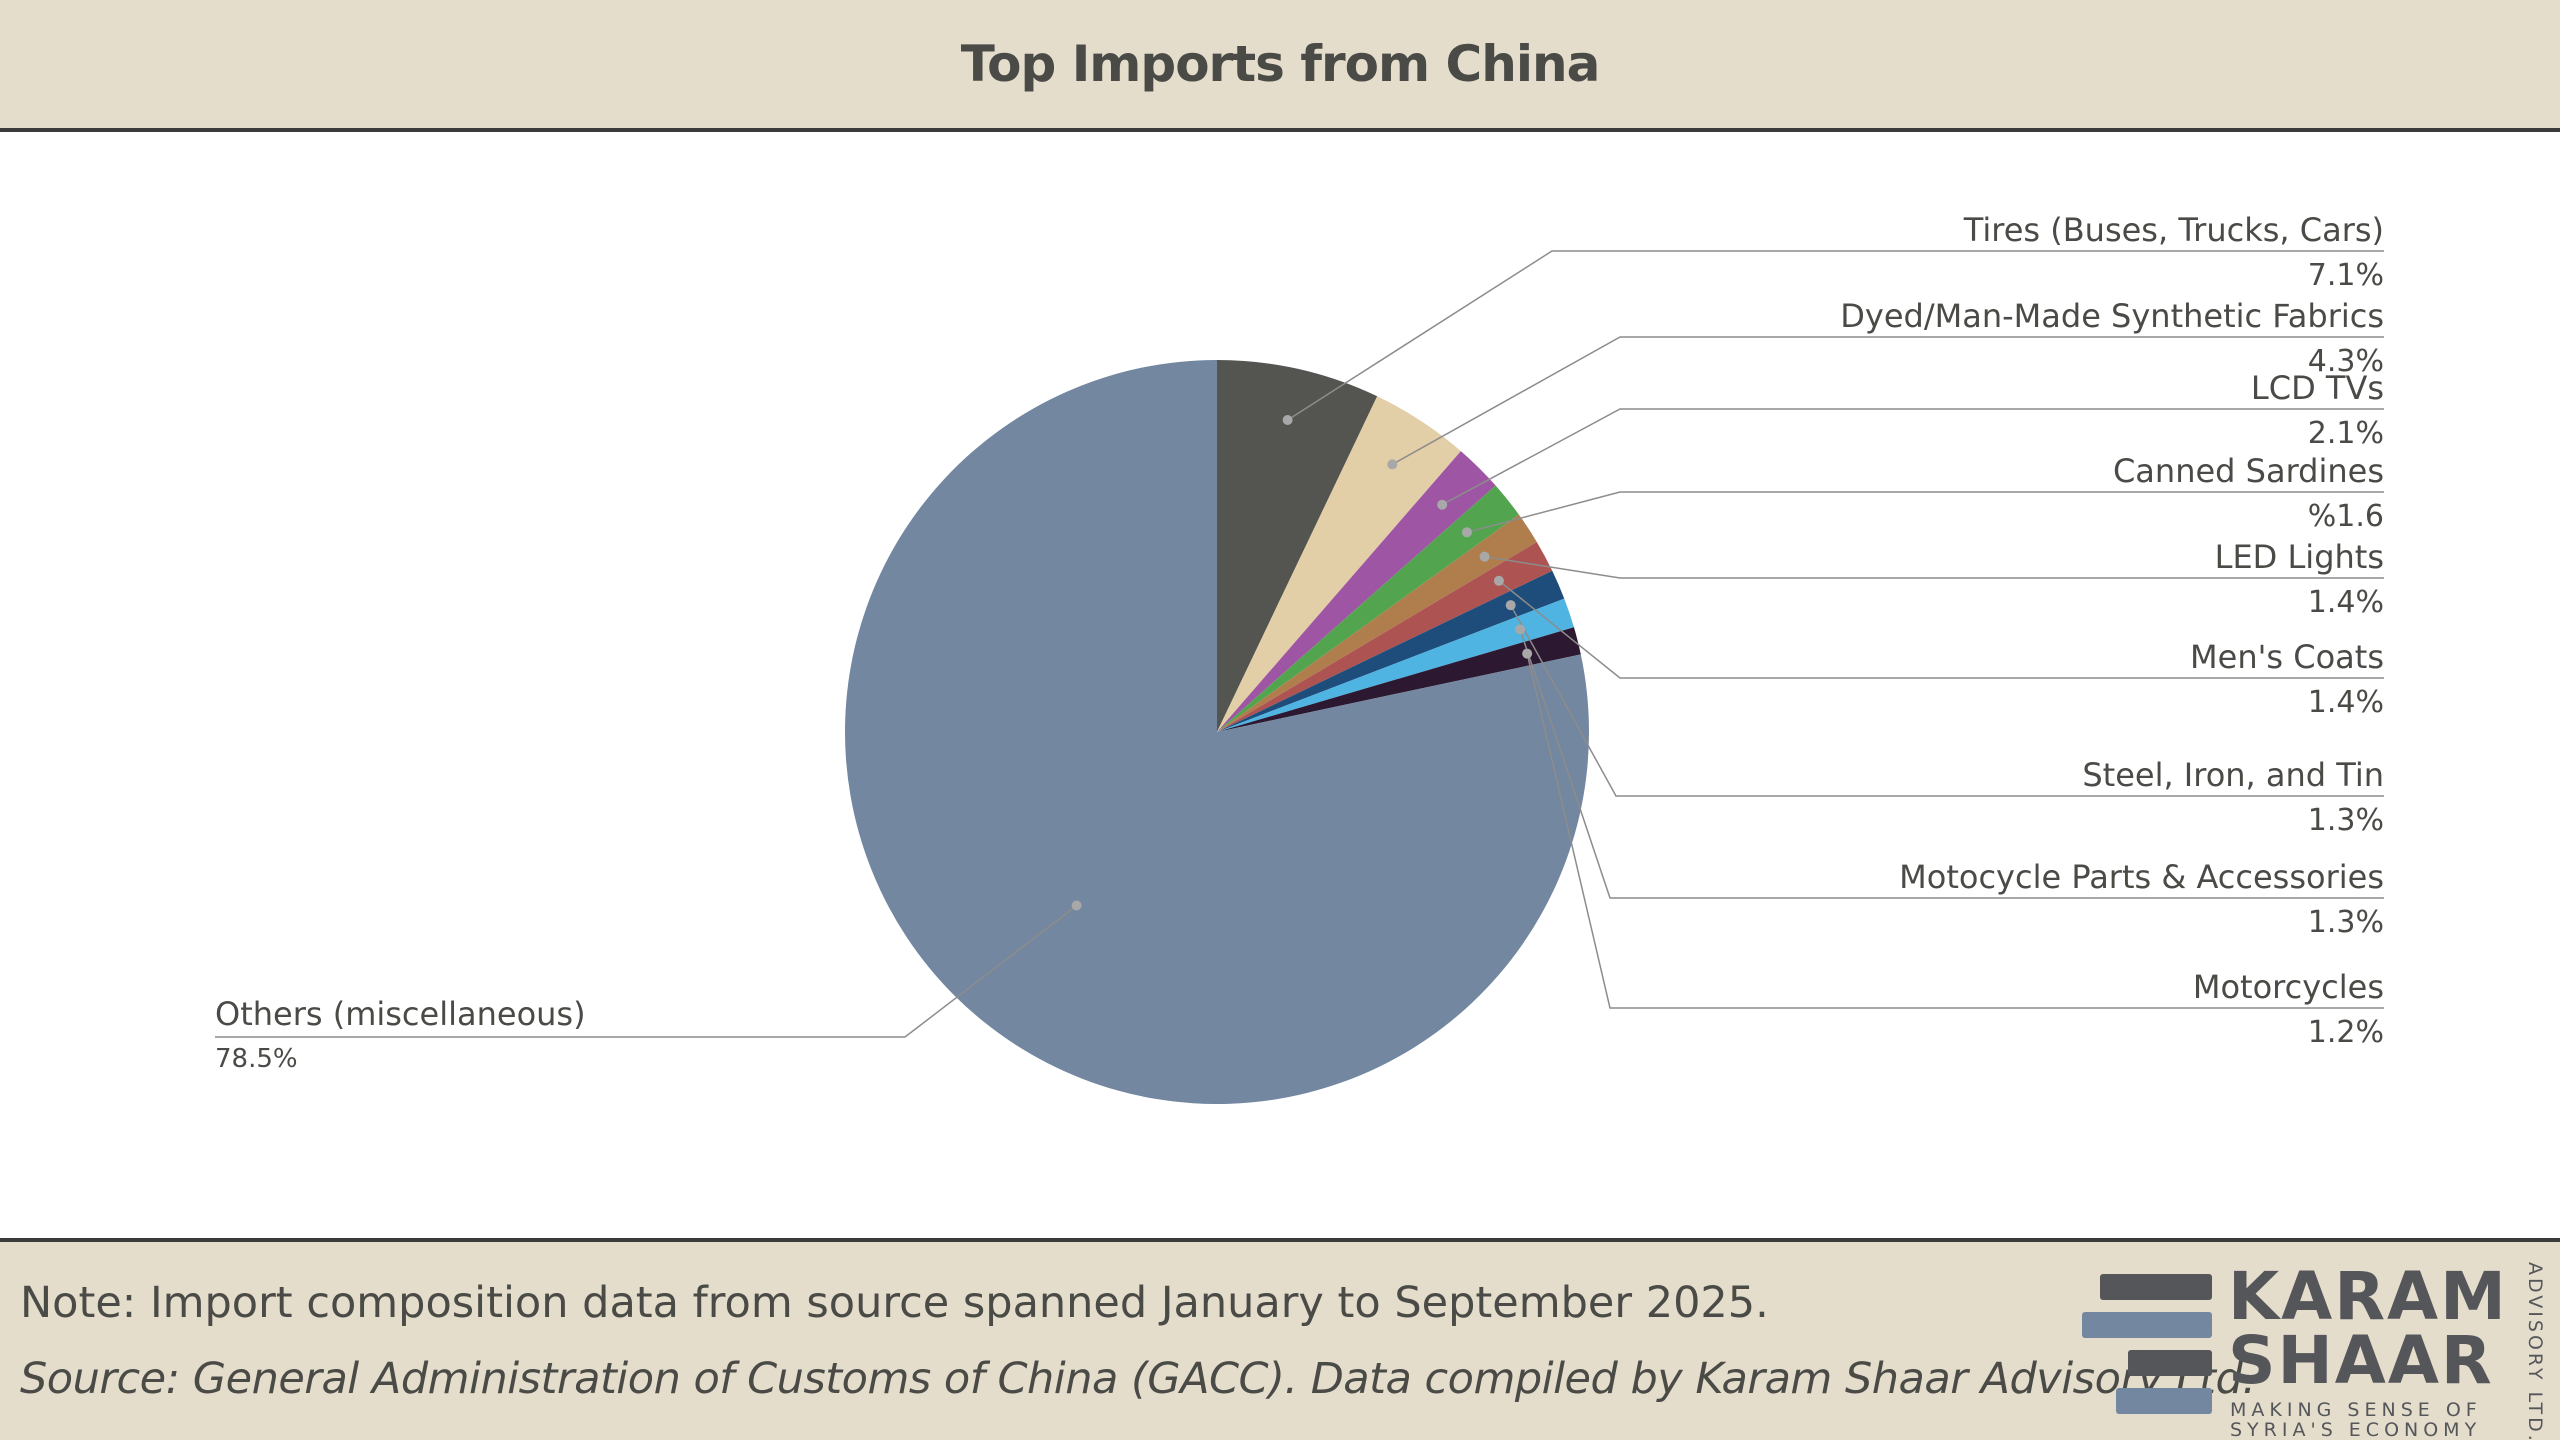 This screenshot has height=1440, width=2560. Describe the element at coordinates (2233, 775) in the screenshot. I see `slice-label-6: Steel, Iron, and Tin` at that location.